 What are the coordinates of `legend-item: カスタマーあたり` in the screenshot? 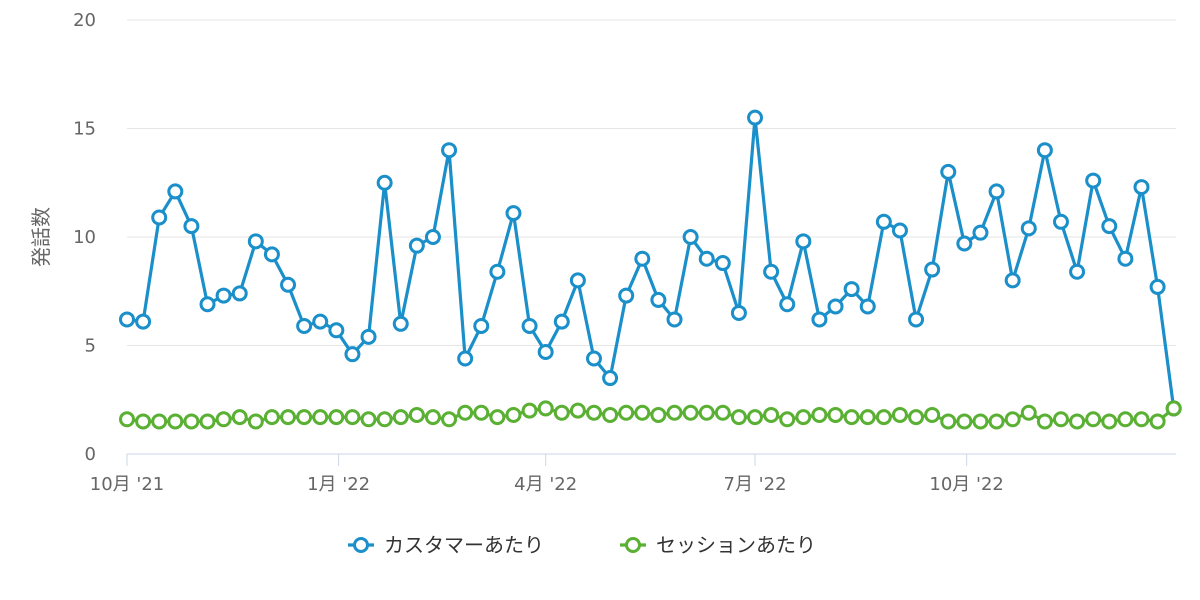 It's located at (446, 545).